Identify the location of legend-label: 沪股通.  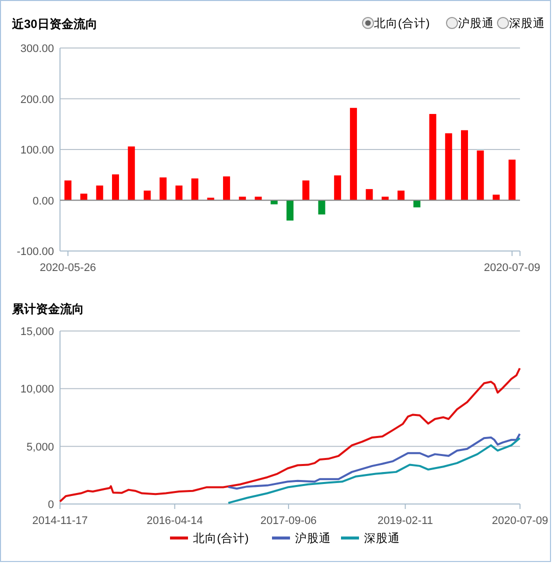
(313, 538).